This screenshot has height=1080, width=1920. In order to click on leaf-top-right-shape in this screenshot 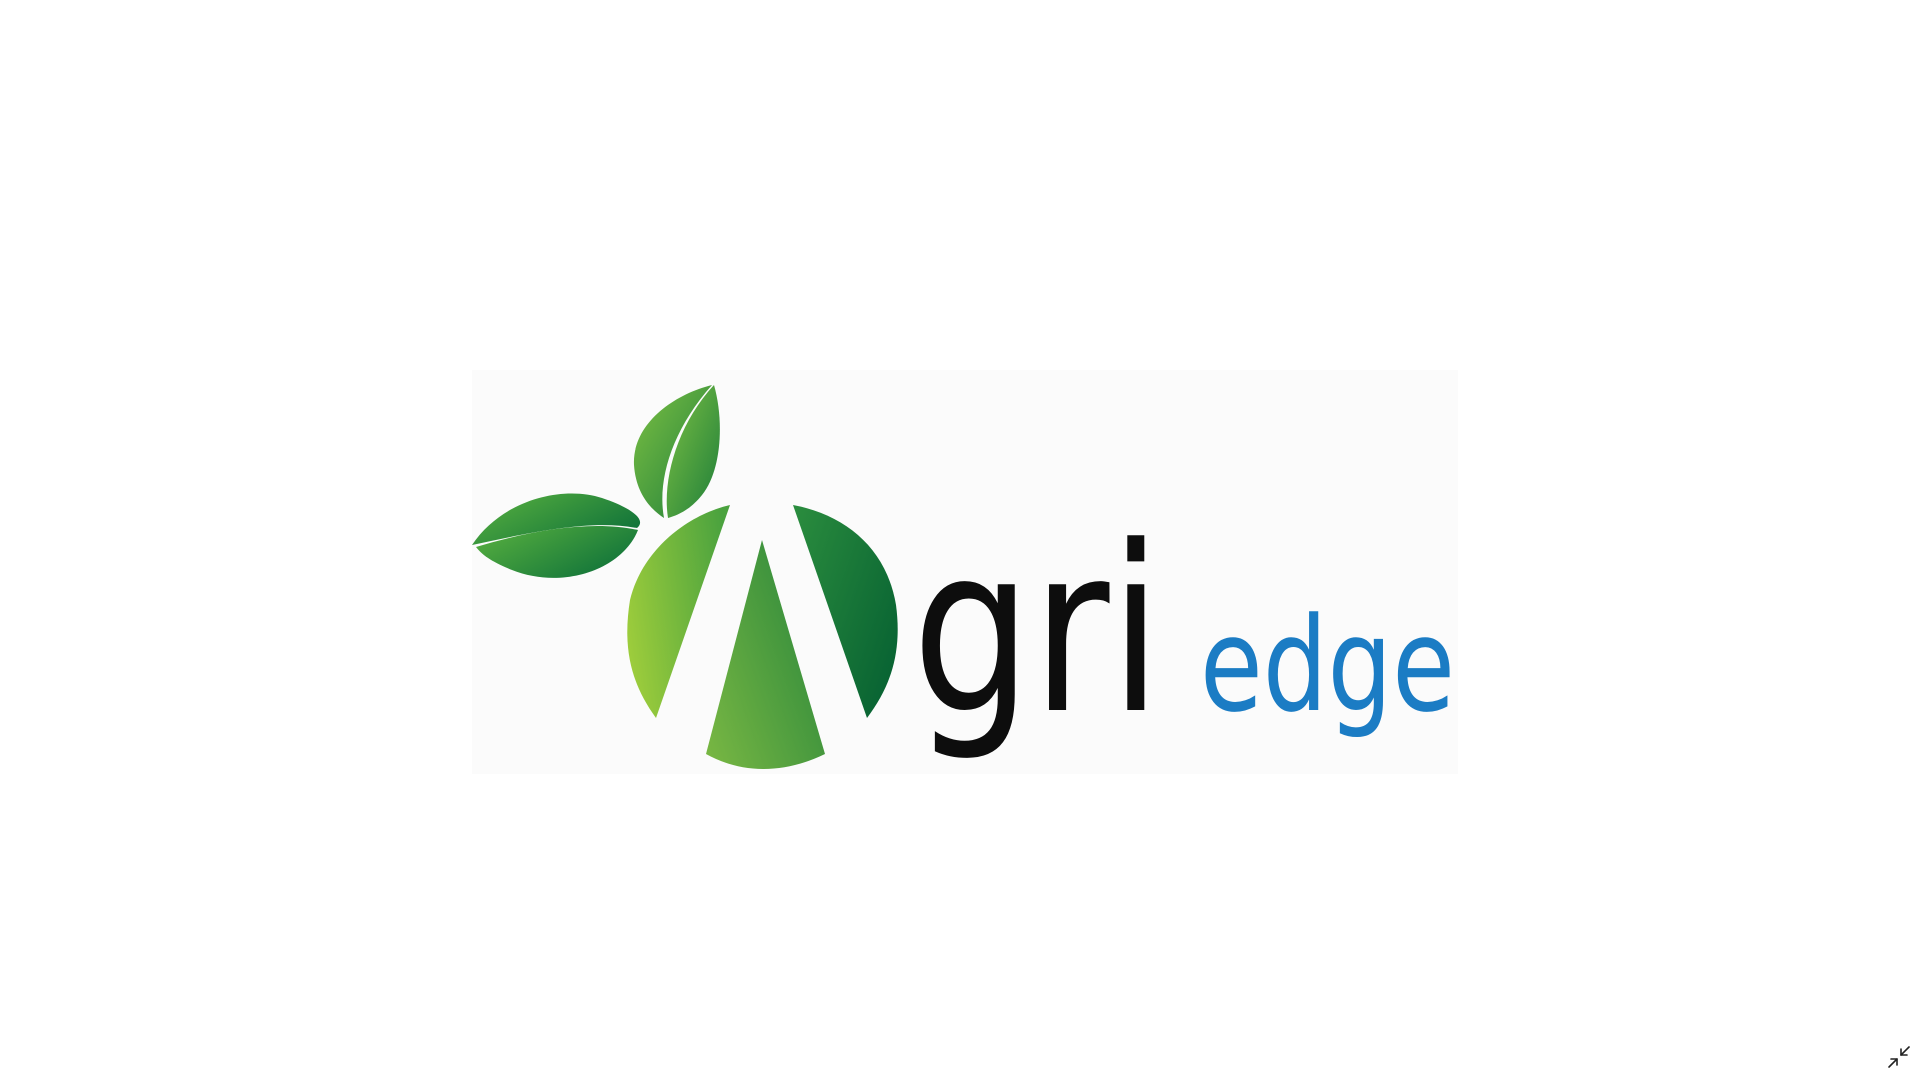, I will do `click(693, 451)`.